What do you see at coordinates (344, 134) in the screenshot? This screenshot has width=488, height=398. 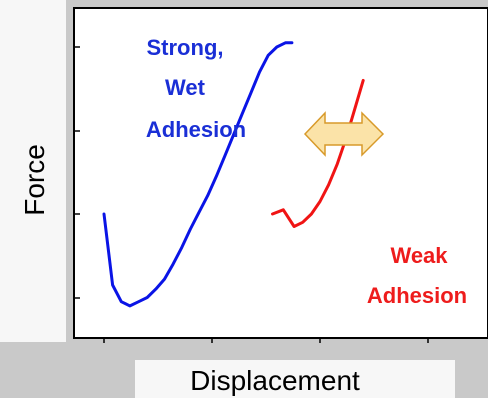 I see `double-arrow-icon` at bounding box center [344, 134].